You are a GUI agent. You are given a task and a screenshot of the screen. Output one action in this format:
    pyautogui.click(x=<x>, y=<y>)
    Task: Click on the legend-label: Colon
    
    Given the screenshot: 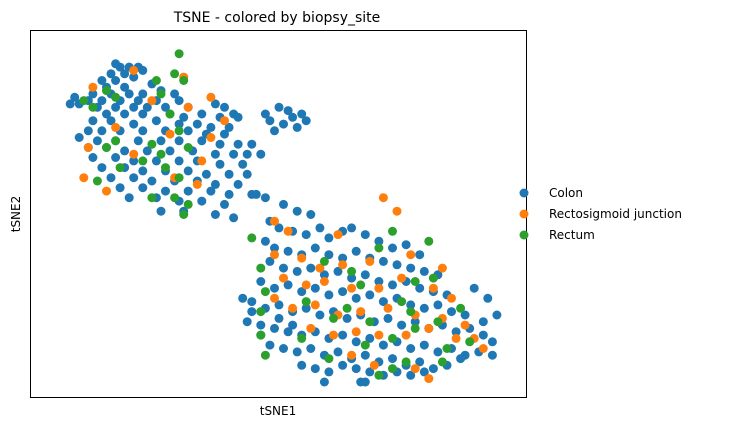 What is the action you would take?
    pyautogui.click(x=566, y=193)
    